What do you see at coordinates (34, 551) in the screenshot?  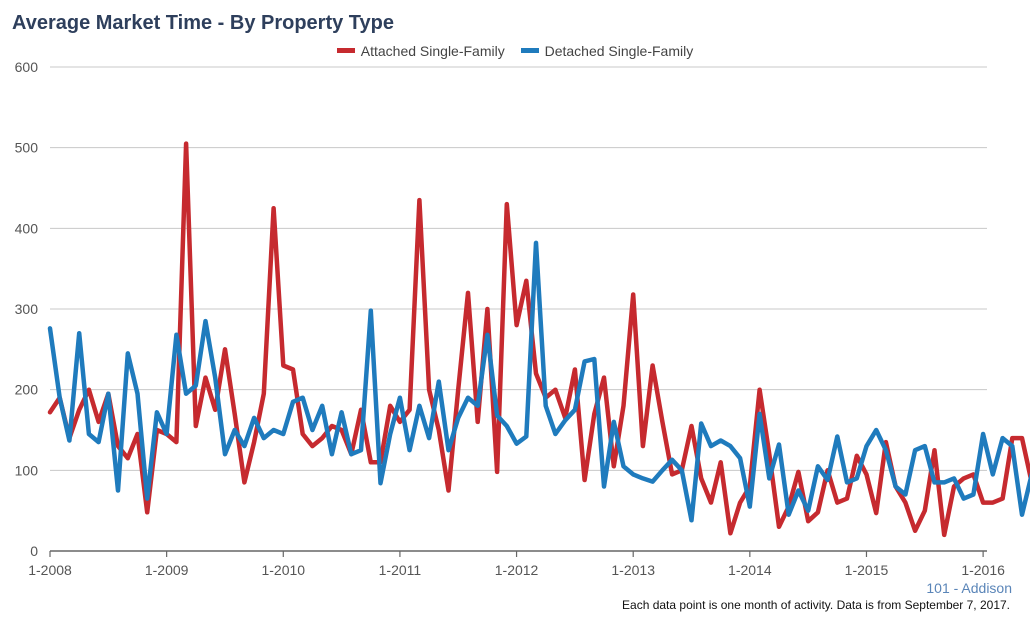 I see `y-tick-label: 0` at bounding box center [34, 551].